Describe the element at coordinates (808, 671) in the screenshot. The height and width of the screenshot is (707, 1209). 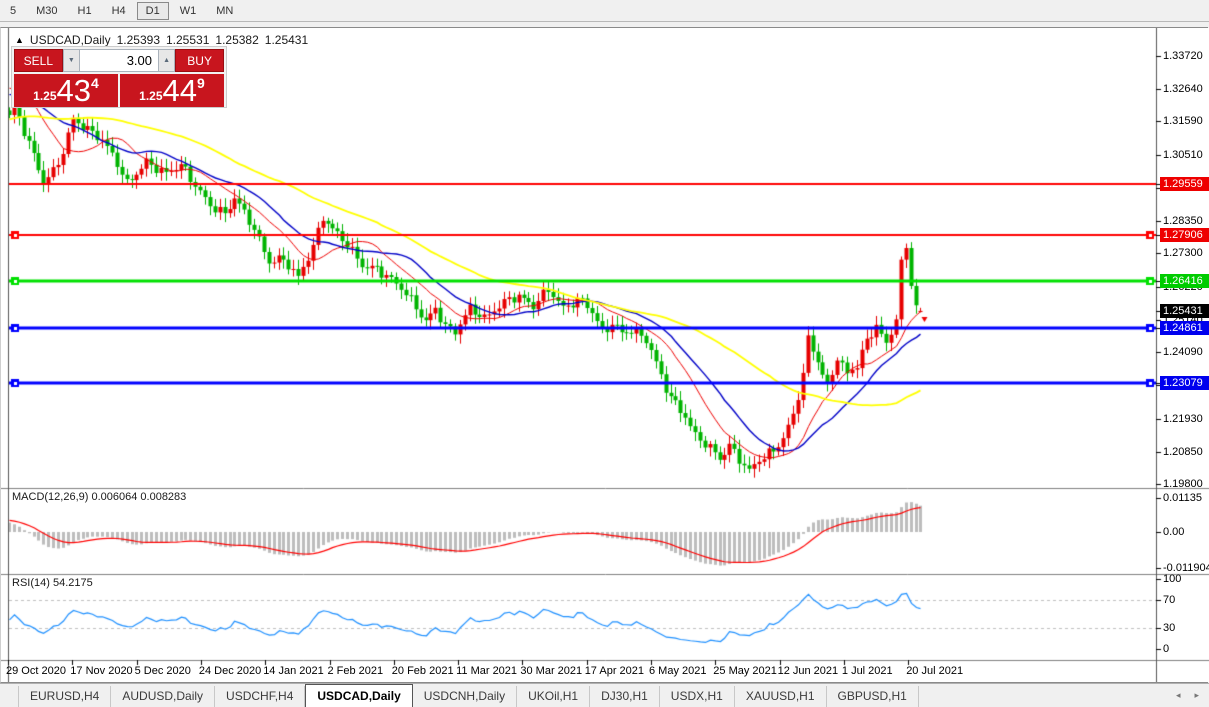
I see `date-axis-label: 12 Jun 2021` at that location.